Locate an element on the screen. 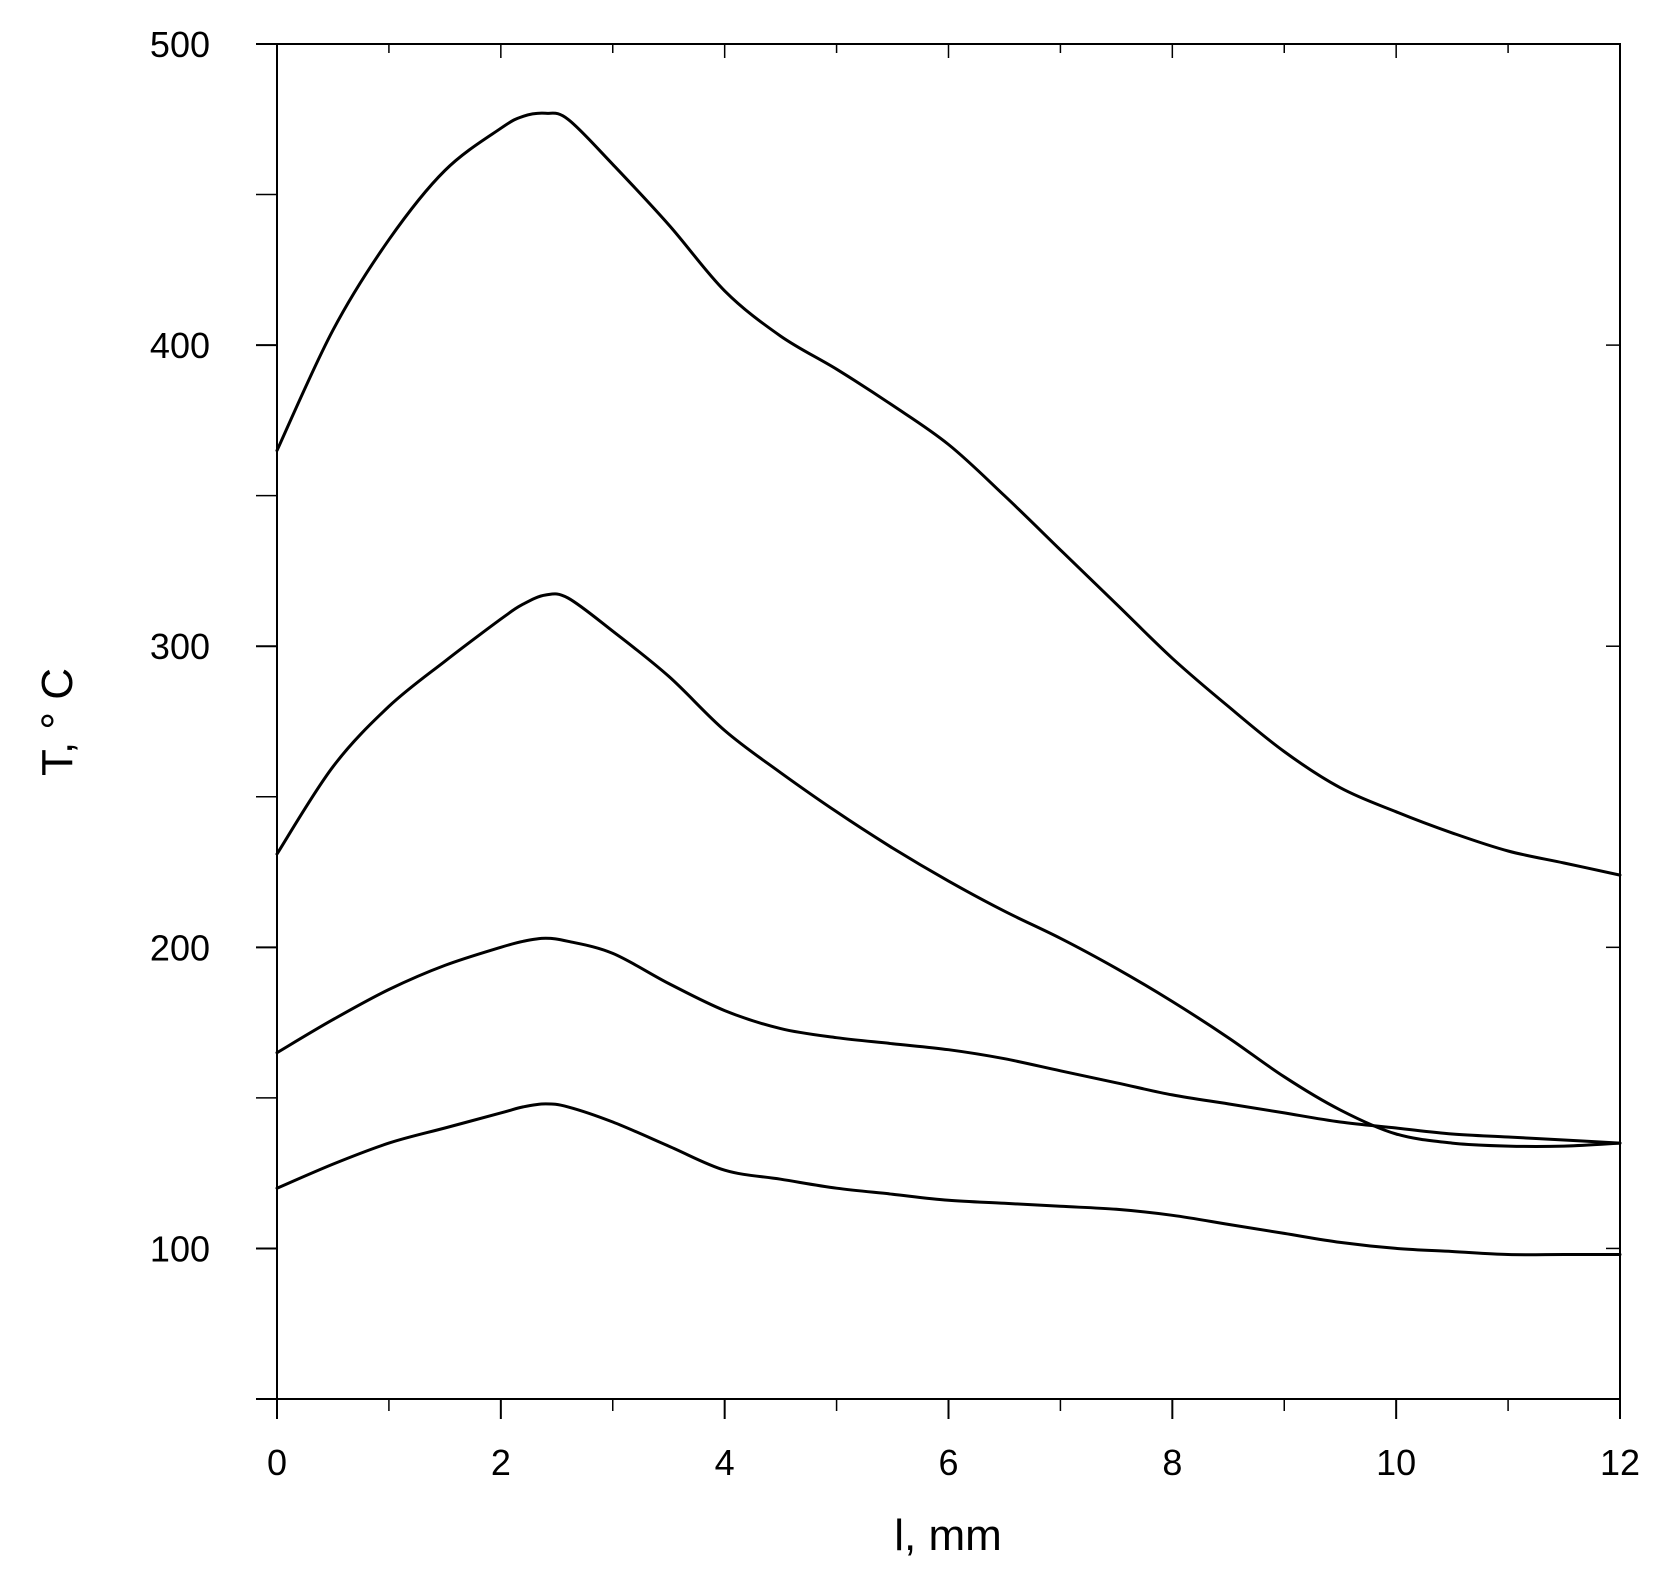 The image size is (1663, 1580). x-axis-title: l, mm is located at coordinates (948, 1535).